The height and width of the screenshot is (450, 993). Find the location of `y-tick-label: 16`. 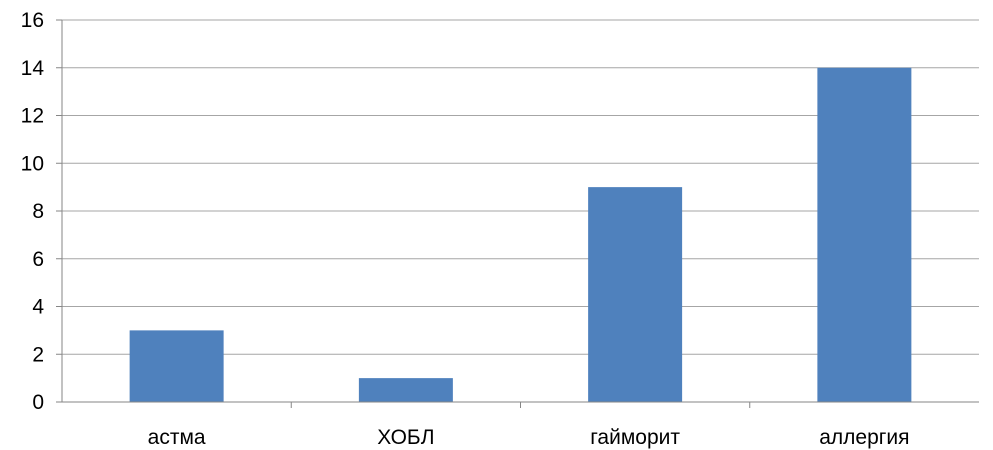

y-tick-label: 16 is located at coordinates (32, 20).